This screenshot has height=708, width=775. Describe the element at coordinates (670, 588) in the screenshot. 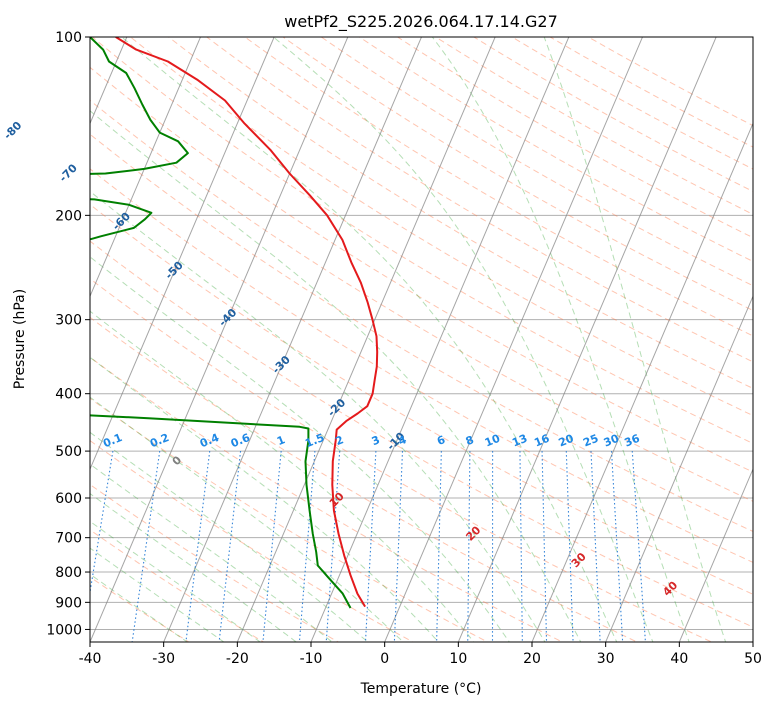

I see `moist-adiabat-label: 40` at that location.